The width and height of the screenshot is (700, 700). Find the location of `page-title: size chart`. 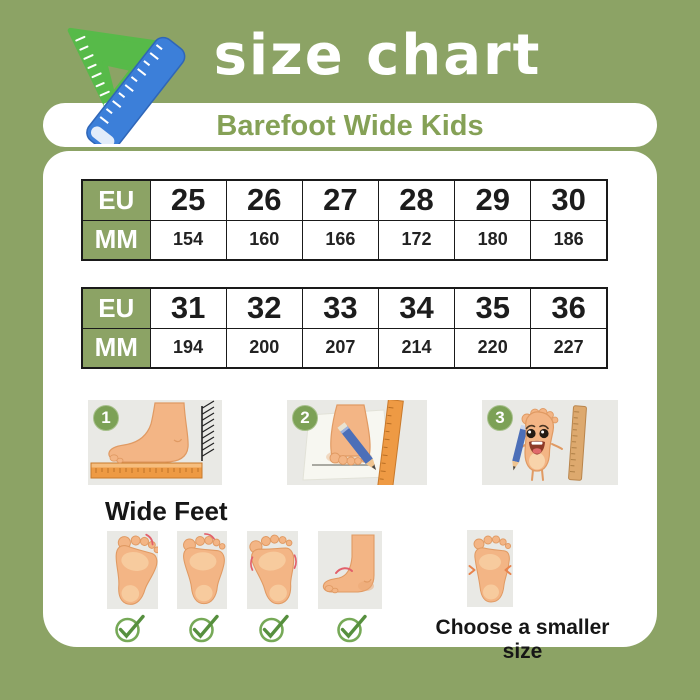

page-title: size chart is located at coordinates (377, 55).